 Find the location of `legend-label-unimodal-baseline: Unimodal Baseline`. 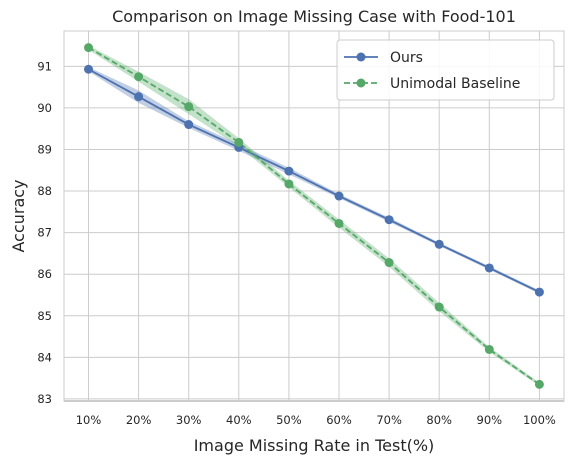

legend-label-unimodal-baseline: Unimodal Baseline is located at coordinates (455, 84).